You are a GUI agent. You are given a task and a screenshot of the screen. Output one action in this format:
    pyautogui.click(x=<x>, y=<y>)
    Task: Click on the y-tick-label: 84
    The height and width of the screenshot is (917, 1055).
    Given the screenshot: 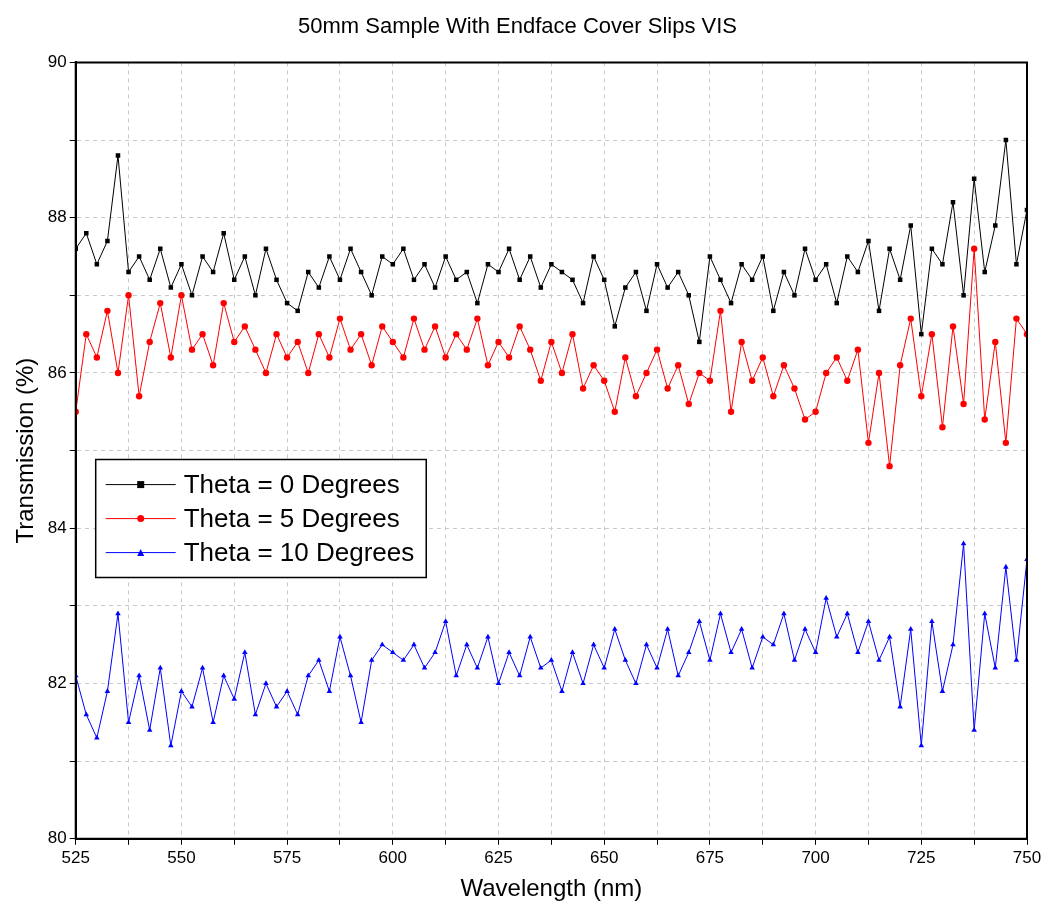 What is the action you would take?
    pyautogui.click(x=57, y=527)
    